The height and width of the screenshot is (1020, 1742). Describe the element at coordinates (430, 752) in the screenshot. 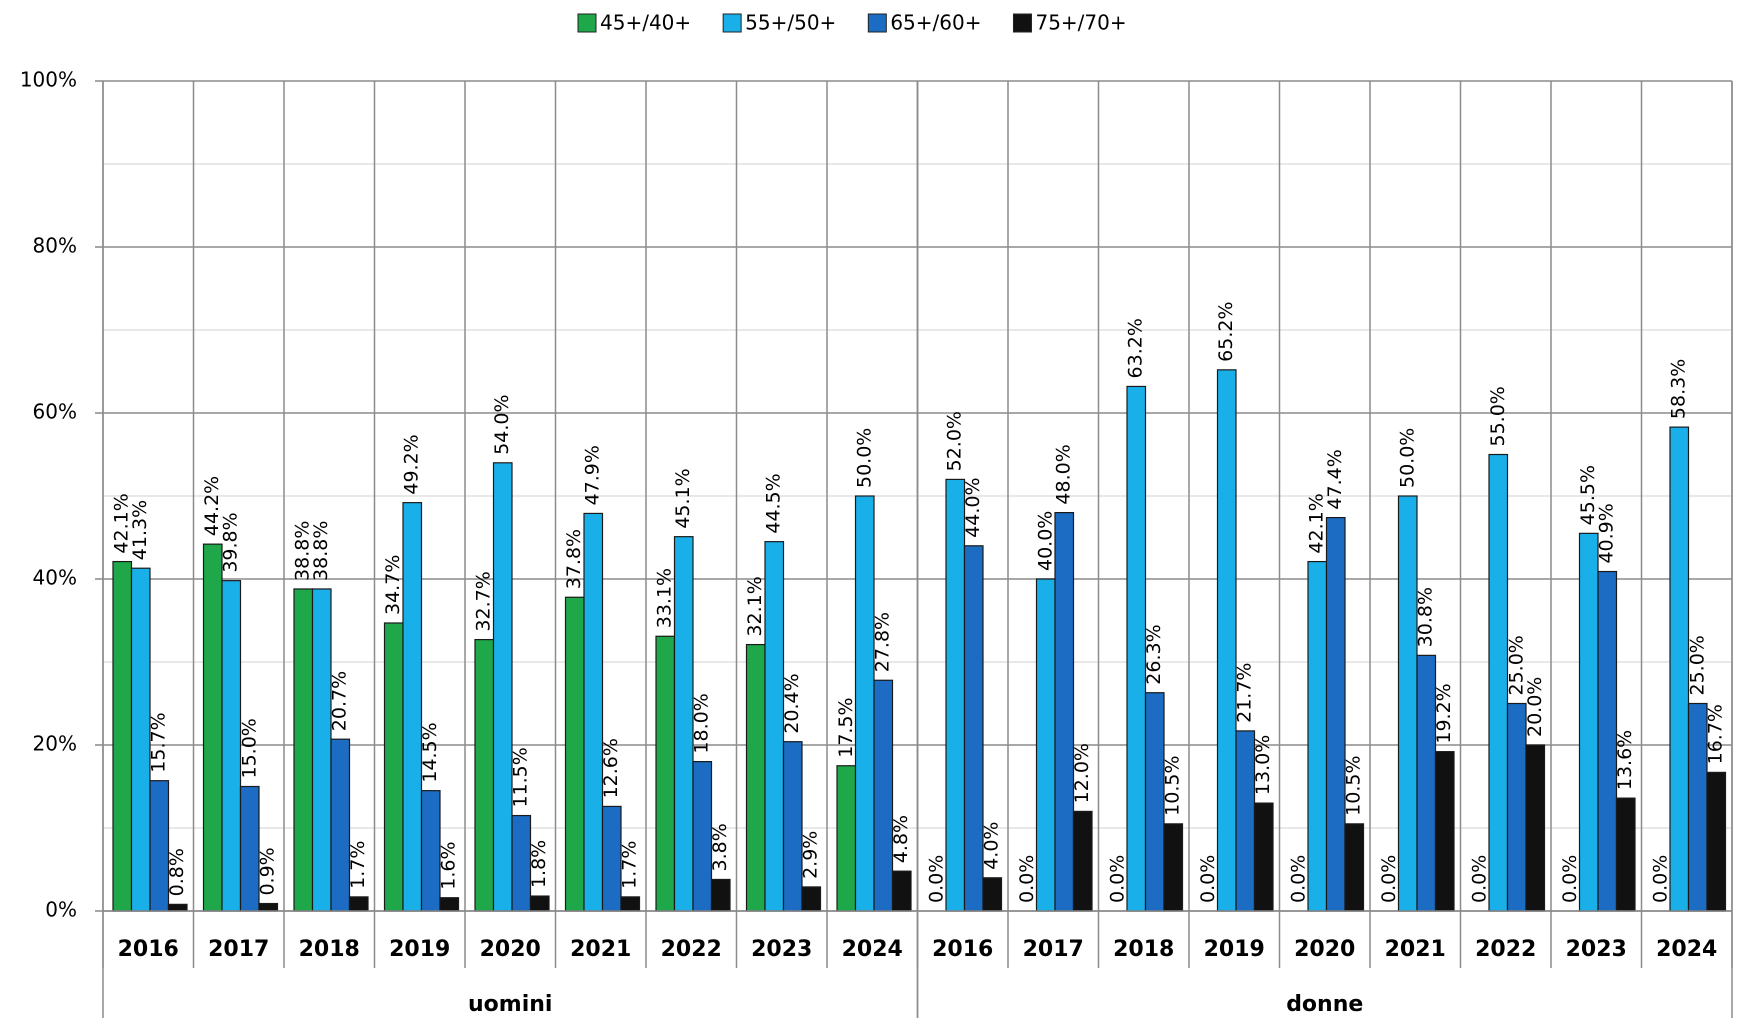

I see `value-label: 14.5%` at that location.